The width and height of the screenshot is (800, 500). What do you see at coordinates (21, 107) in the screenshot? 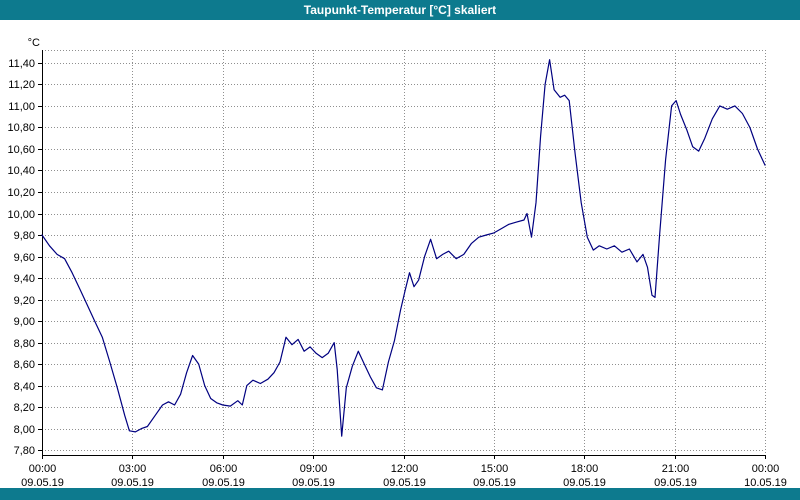
I see `y-tick-label: 11,00` at bounding box center [21, 107].